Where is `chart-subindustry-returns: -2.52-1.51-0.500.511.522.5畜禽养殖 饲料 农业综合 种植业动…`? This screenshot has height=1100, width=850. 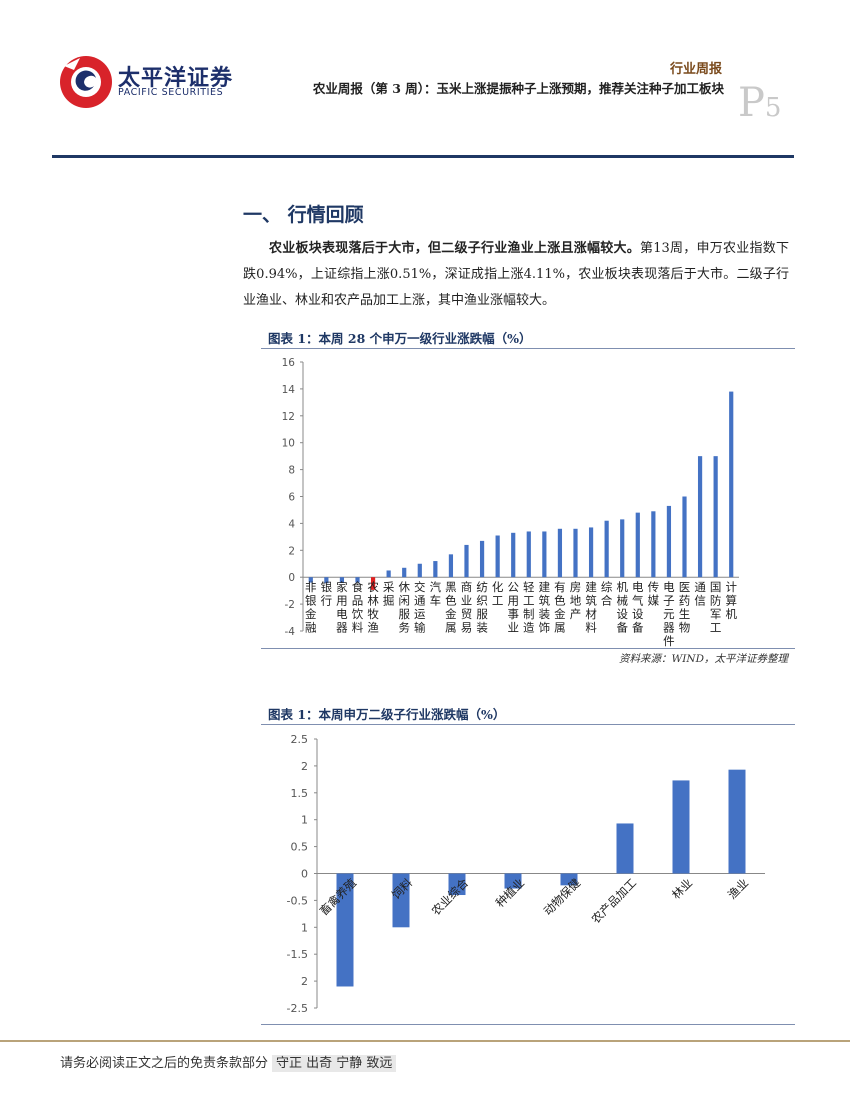
chart-subindustry-returns: -2.52-1.51-0.500.511.522.5畜禽养殖 饲料 农业综合 种植业动… is located at coordinates (526, 874).